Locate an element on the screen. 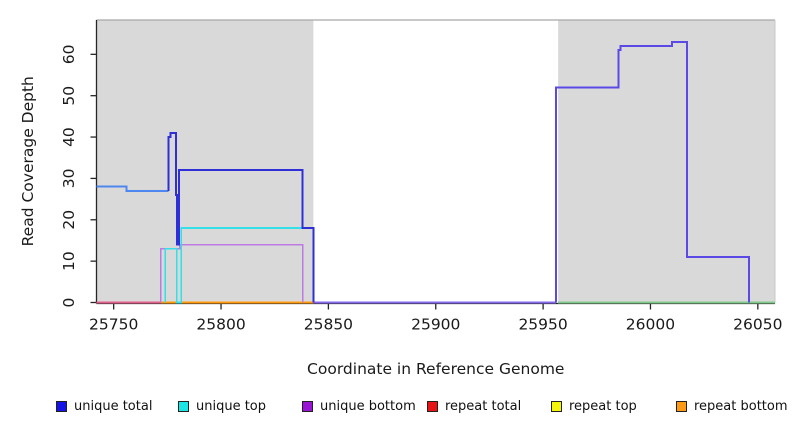 The width and height of the screenshot is (792, 432). y-tick-label: 50 is located at coordinates (69, 96).